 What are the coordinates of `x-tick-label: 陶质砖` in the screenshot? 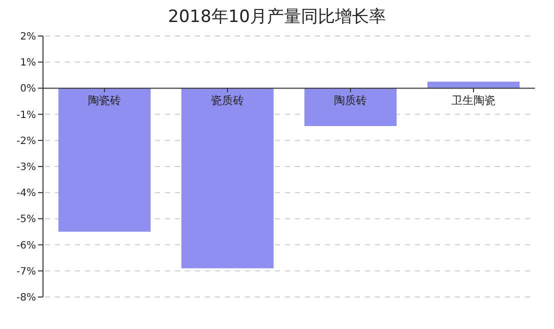 It's located at (350, 101).